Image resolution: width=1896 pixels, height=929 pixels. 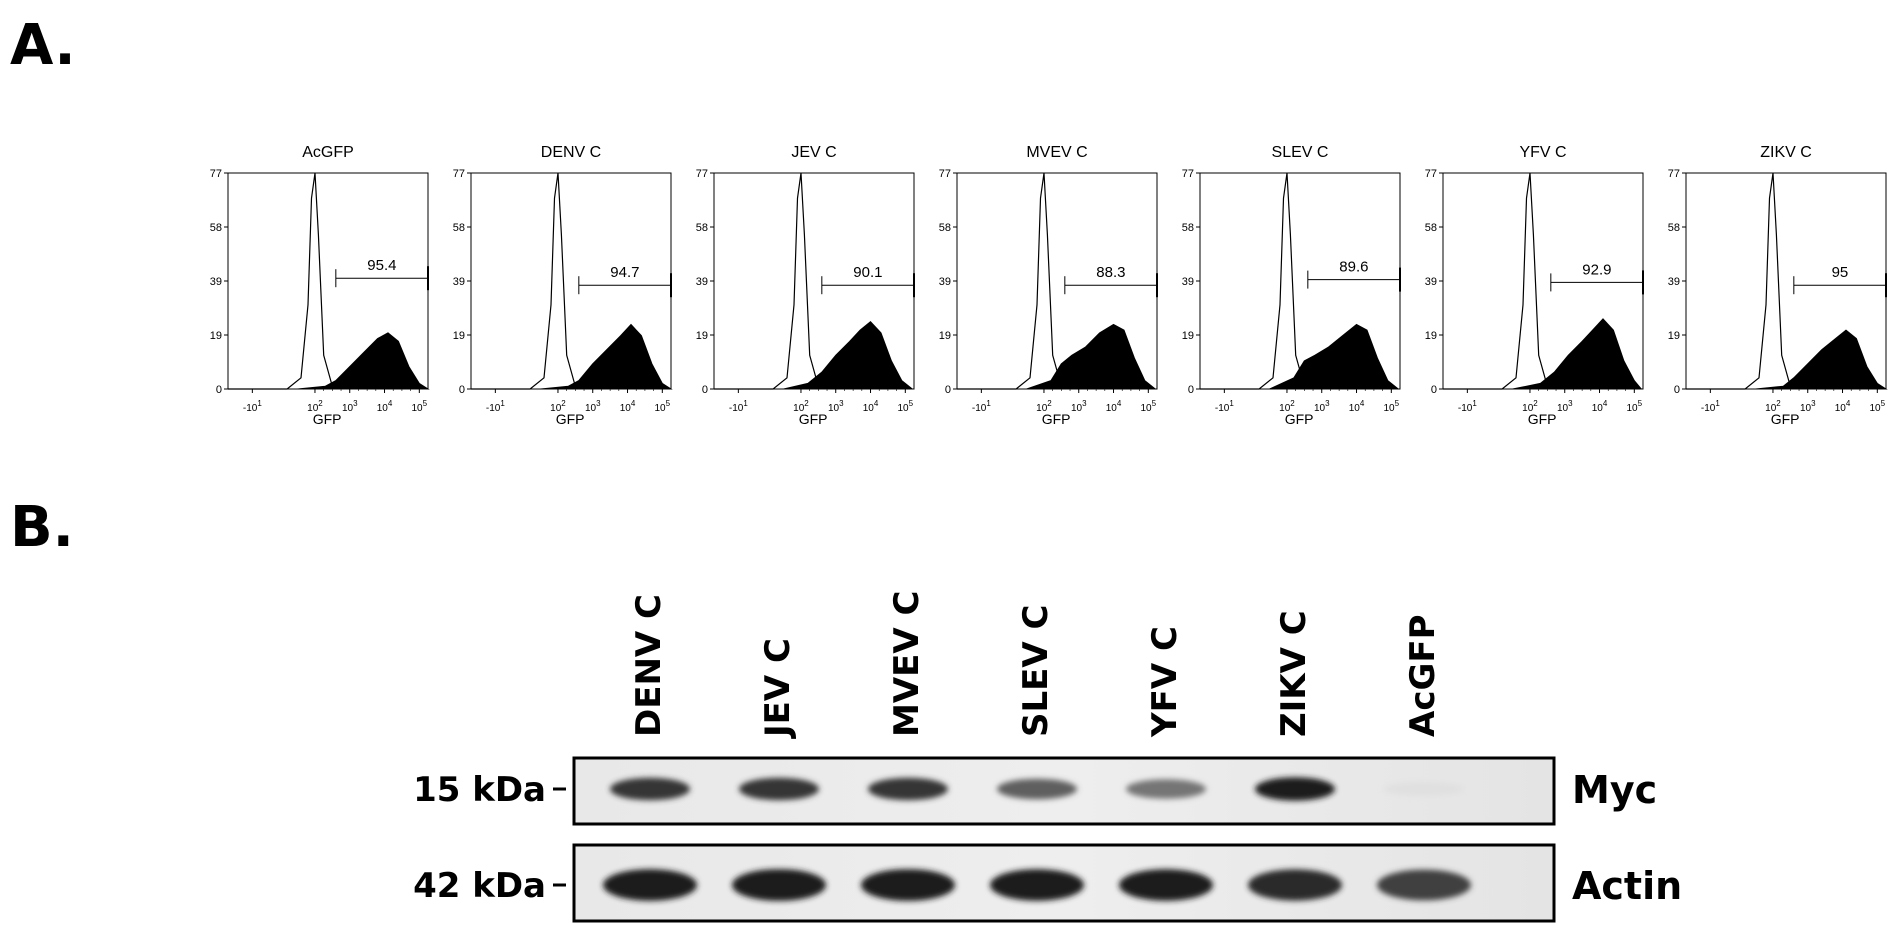 I want to click on histogram-2: DENV C 0 19 39 58 77 -101 10² 10³ 10⁴ 10⁵ GFP 94.7, so click(x=563, y=285).